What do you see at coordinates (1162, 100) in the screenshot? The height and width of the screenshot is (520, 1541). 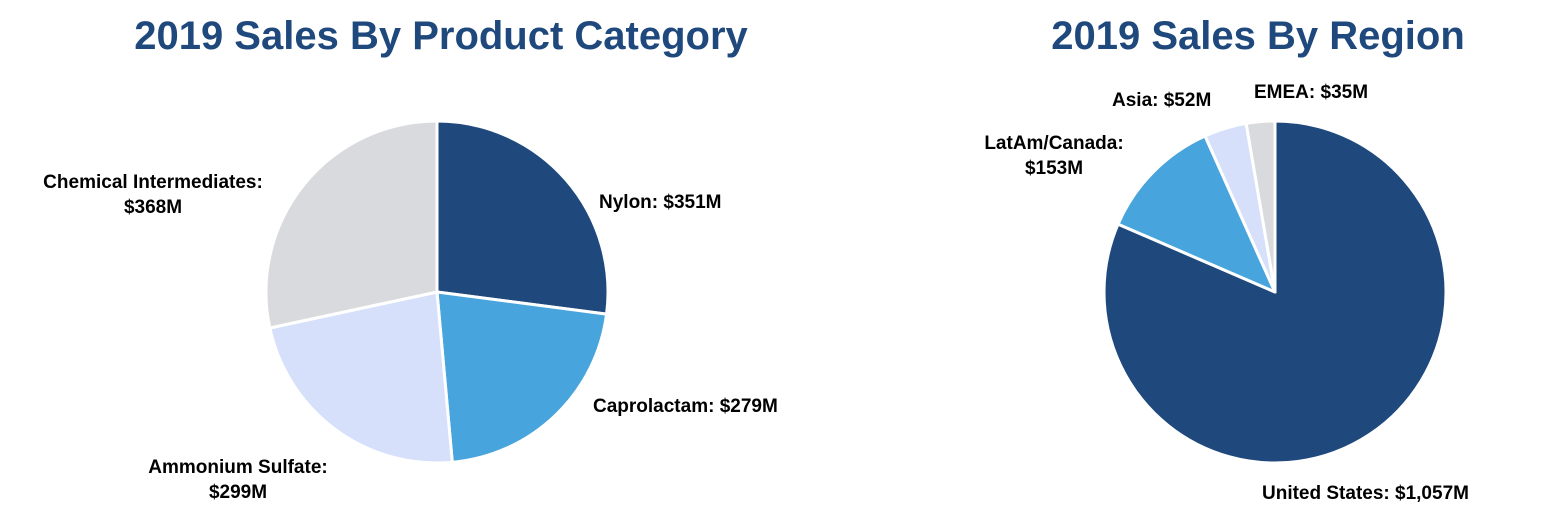 I see `slice-label-asia: Asia: $52M` at bounding box center [1162, 100].